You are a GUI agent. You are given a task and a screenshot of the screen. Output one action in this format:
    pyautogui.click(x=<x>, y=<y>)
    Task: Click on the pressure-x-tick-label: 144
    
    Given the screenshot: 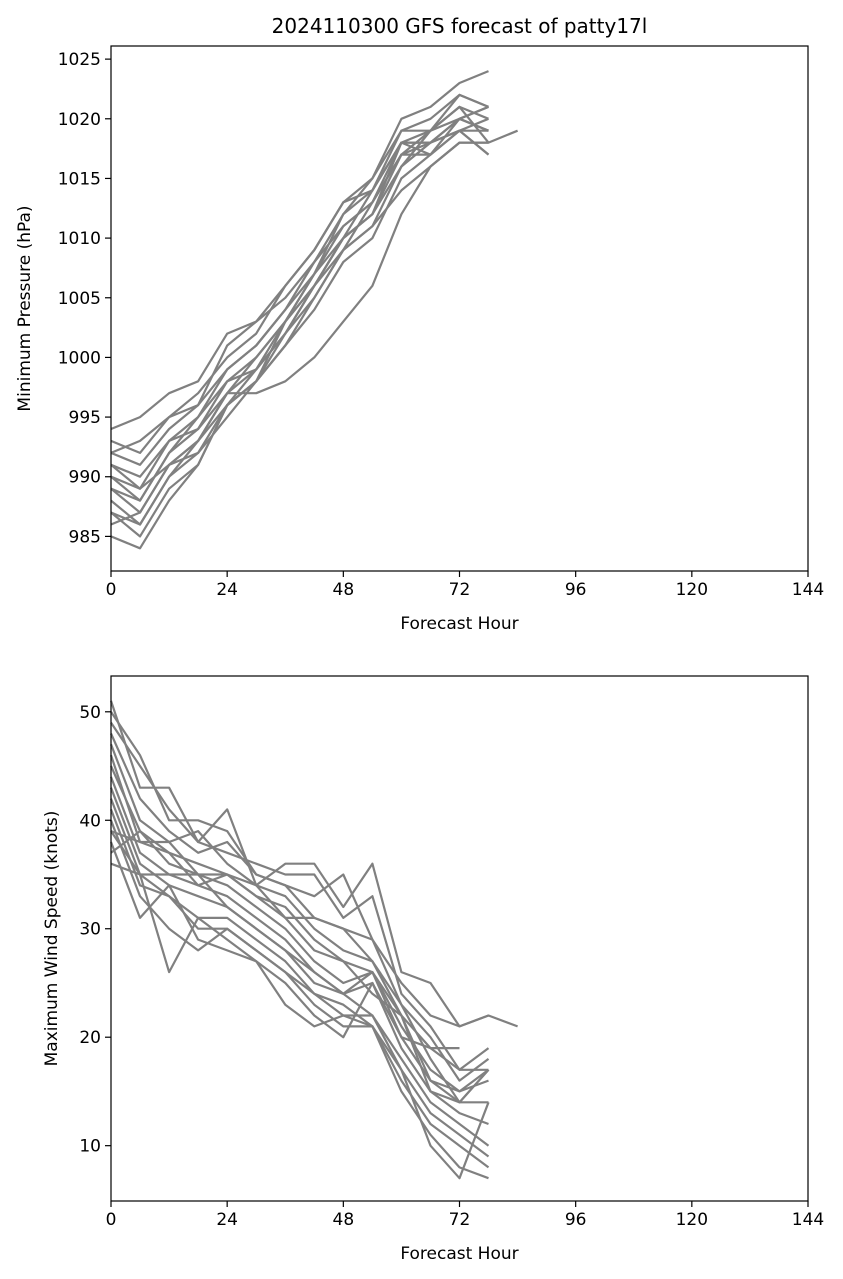 What is the action you would take?
    pyautogui.click(x=808, y=590)
    